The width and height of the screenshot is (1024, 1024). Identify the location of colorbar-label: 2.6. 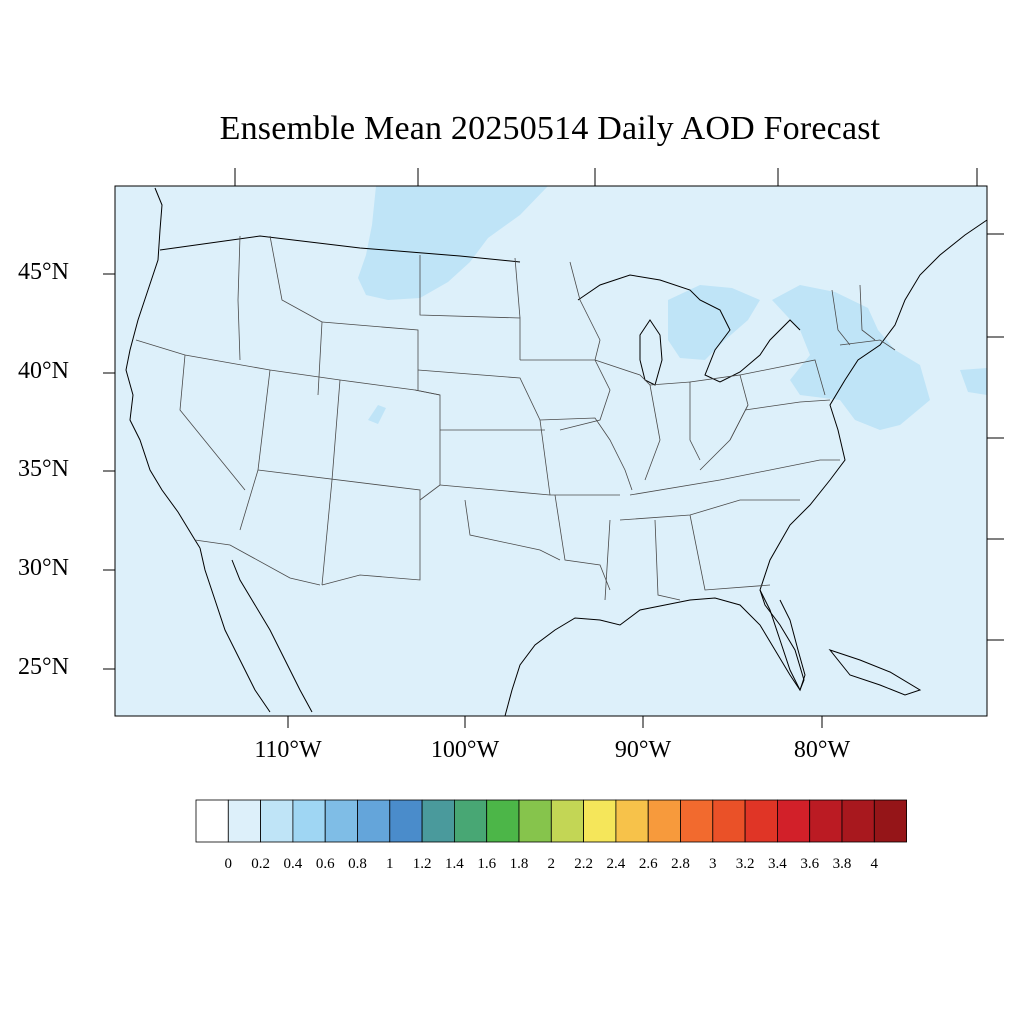
(648, 864).